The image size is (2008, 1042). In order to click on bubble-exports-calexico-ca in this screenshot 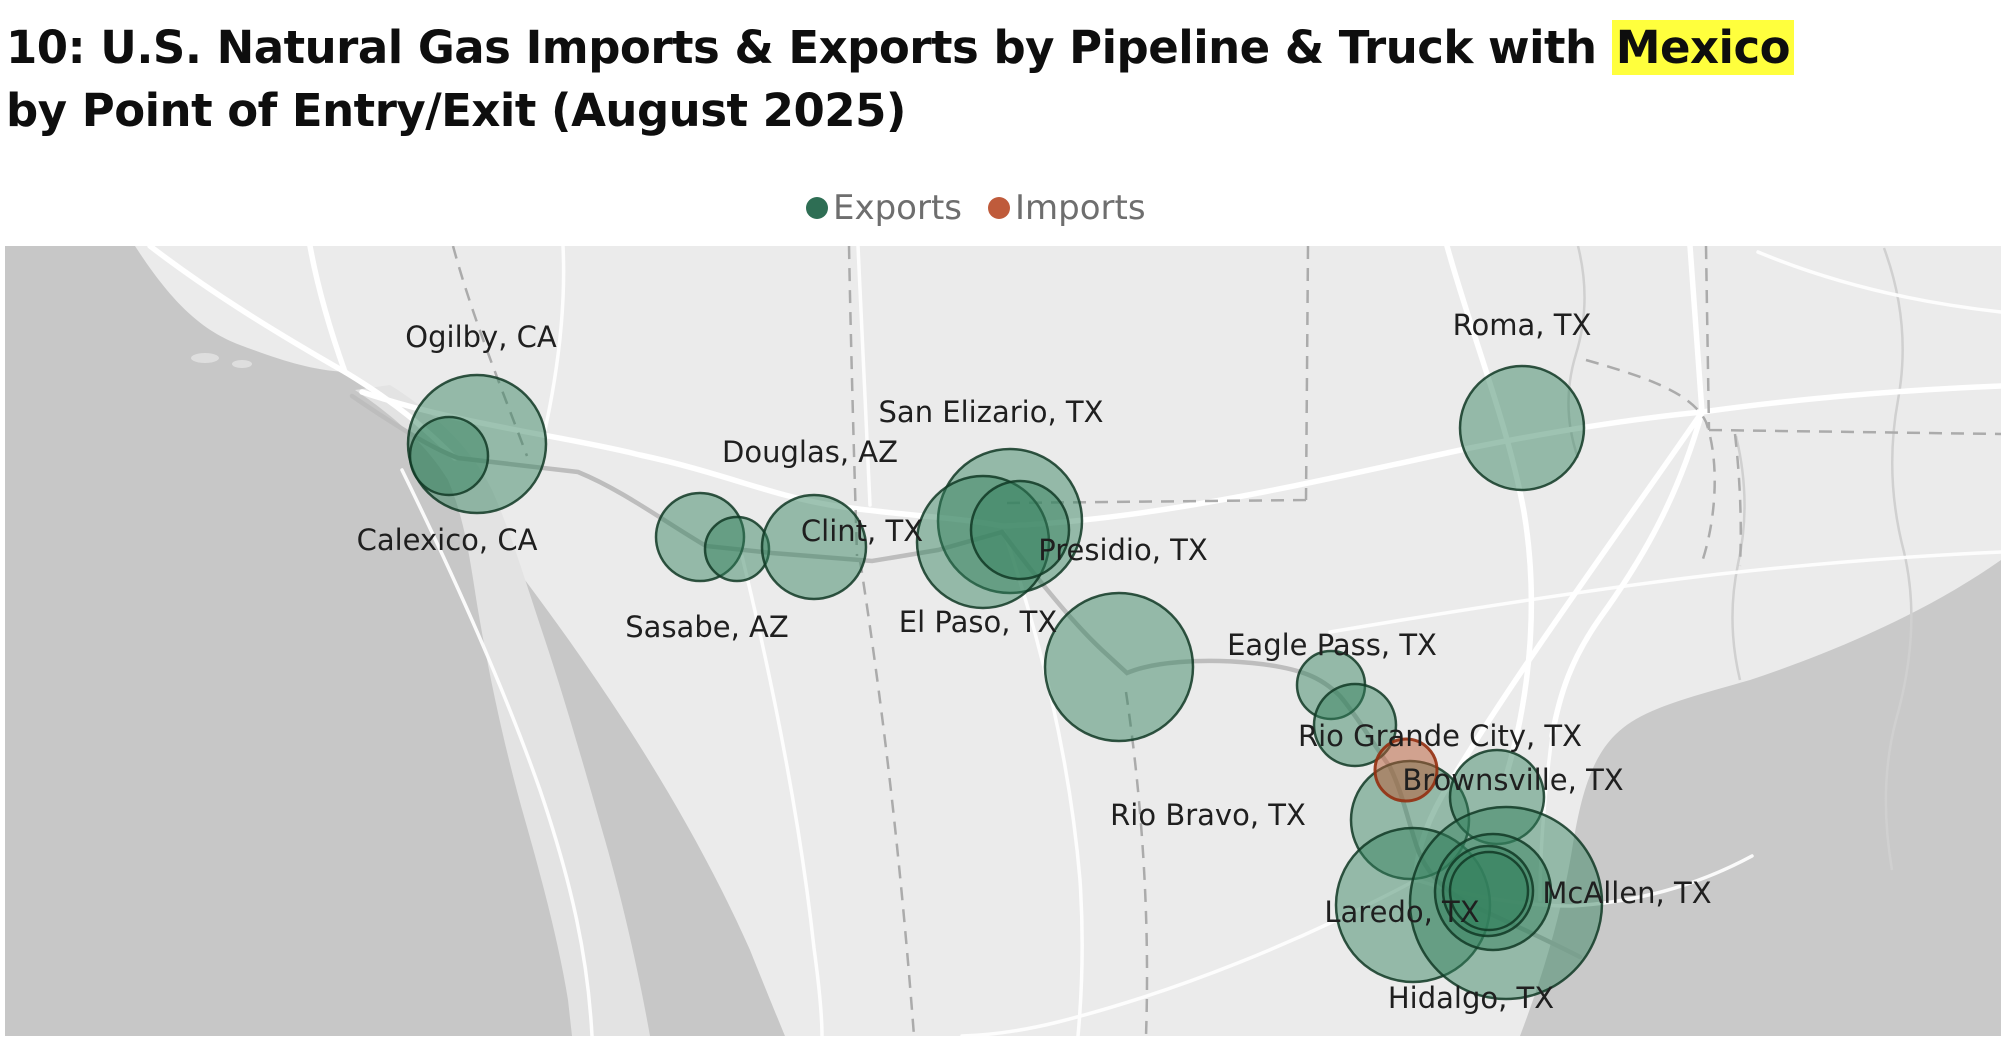, I will do `click(449, 456)`.